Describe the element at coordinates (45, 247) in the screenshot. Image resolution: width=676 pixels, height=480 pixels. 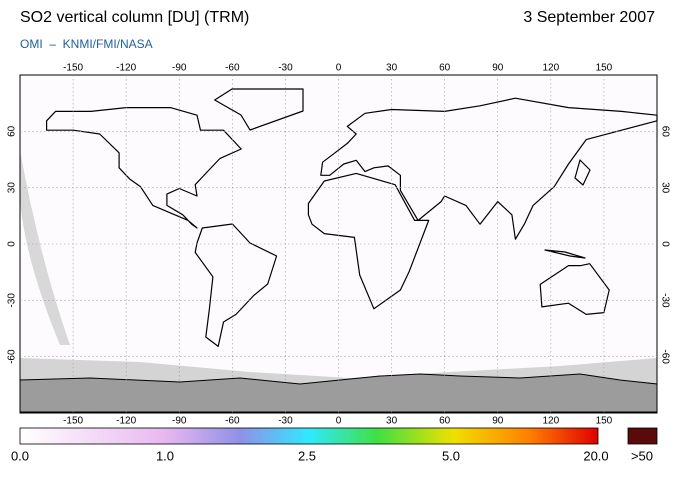
I see `no-data-swath` at that location.